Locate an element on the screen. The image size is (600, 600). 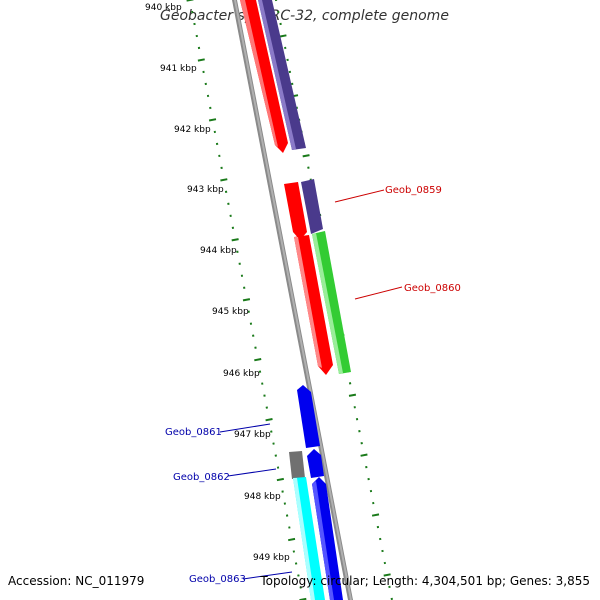
gene-label-geob-0859: Geob_0859 is located at coordinates (413, 190).